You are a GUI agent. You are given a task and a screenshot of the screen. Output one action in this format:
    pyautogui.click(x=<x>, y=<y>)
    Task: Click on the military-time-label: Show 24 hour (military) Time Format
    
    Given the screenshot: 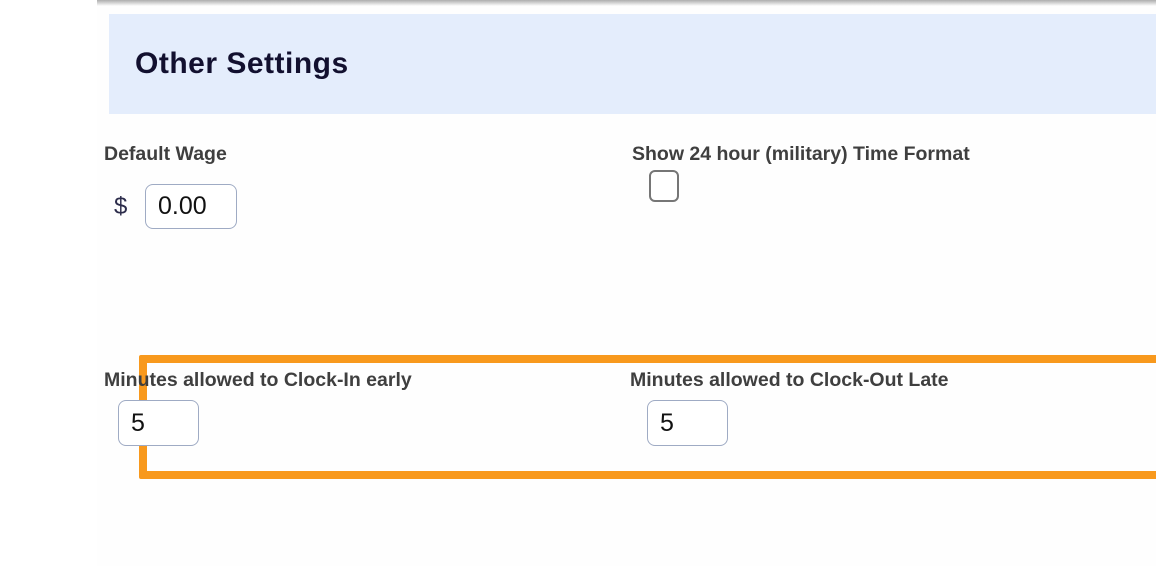 What is the action you would take?
    pyautogui.click(x=801, y=154)
    